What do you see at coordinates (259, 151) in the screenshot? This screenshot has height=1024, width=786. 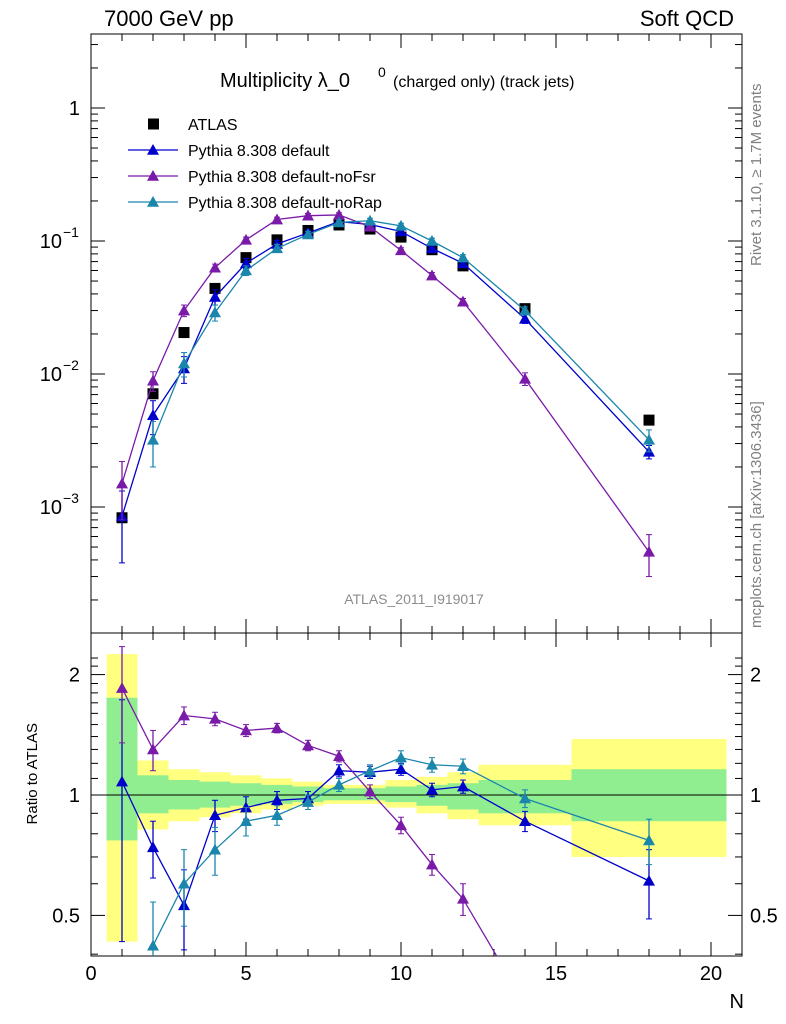 I see `legend-label: Pythia 8.308 default` at bounding box center [259, 151].